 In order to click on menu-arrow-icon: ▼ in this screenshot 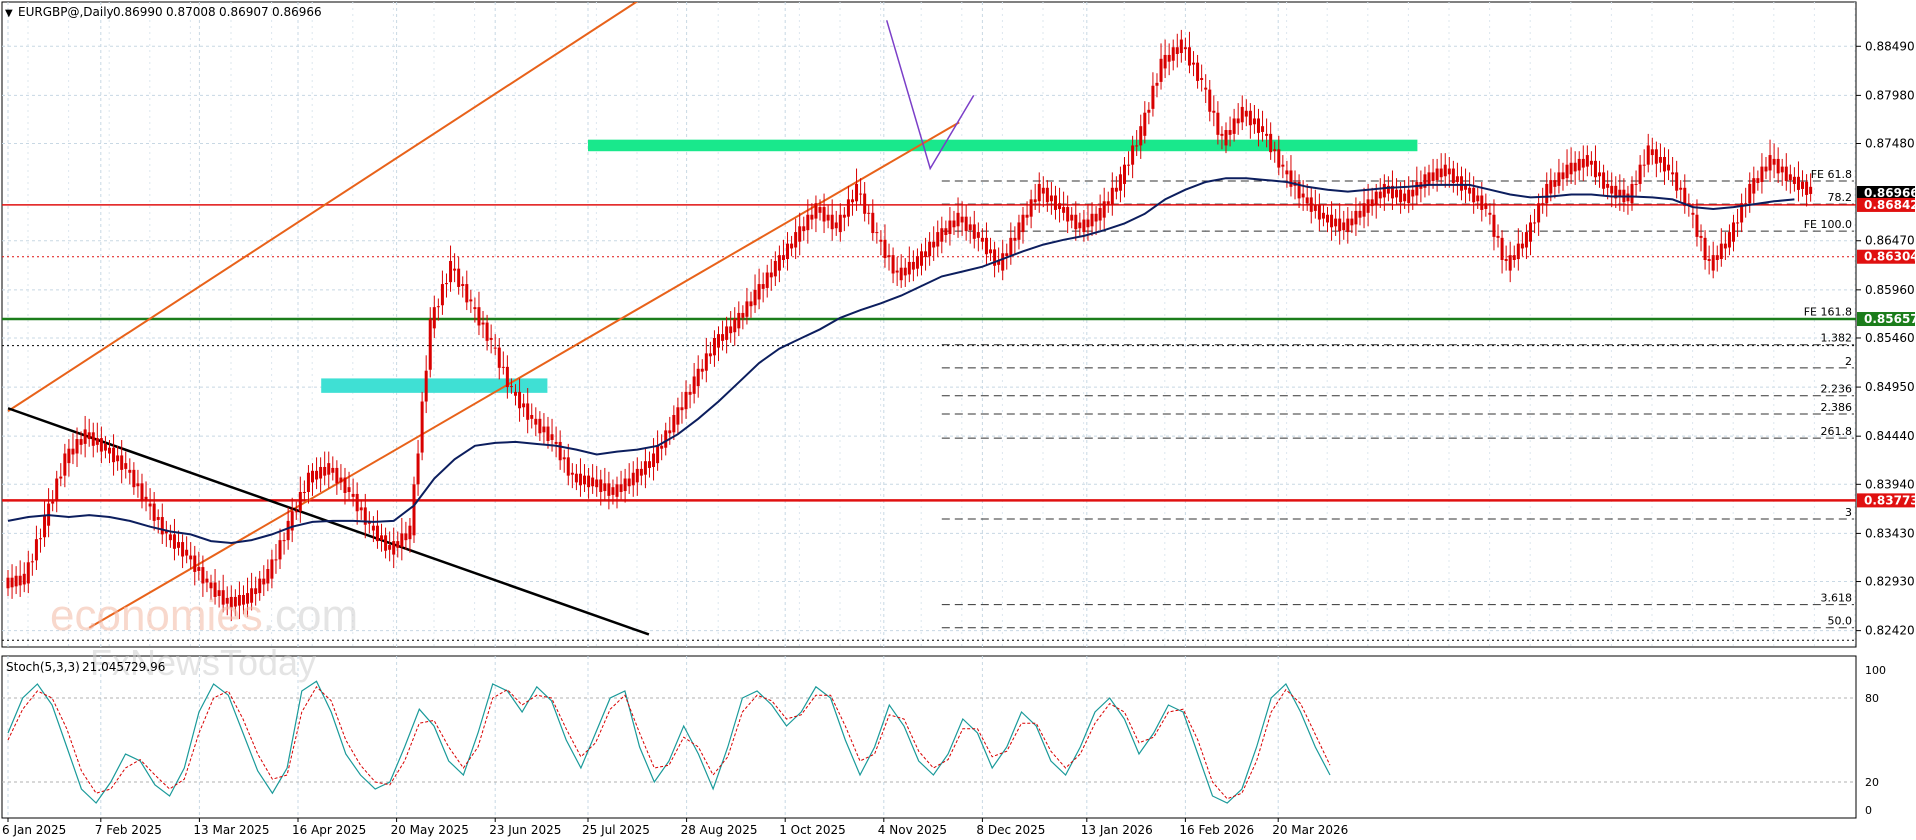, I will do `click(9, 13)`.